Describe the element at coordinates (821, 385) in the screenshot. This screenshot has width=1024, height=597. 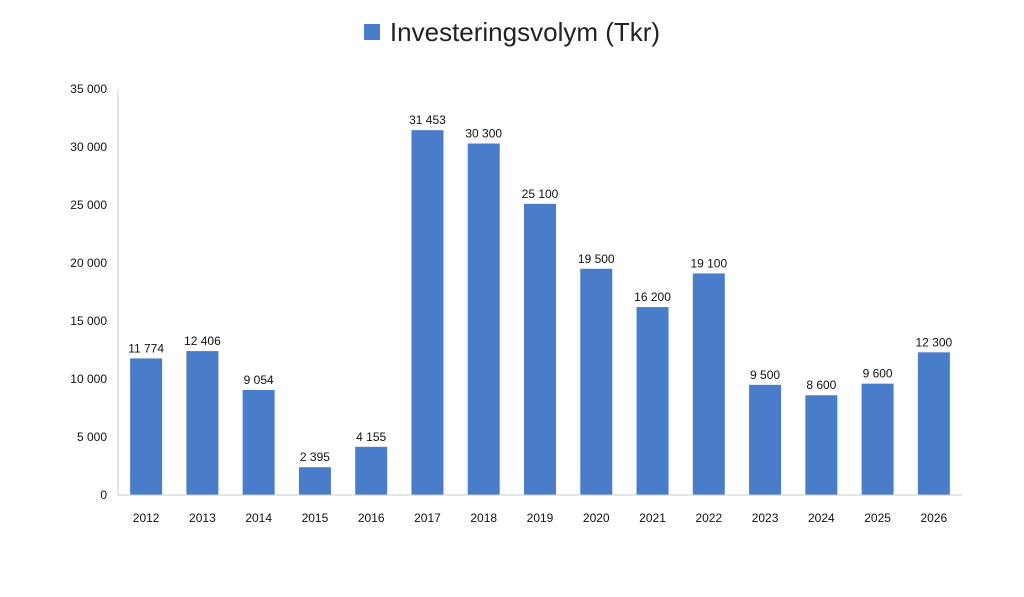
I see `data-label-2024: 8 600` at that location.